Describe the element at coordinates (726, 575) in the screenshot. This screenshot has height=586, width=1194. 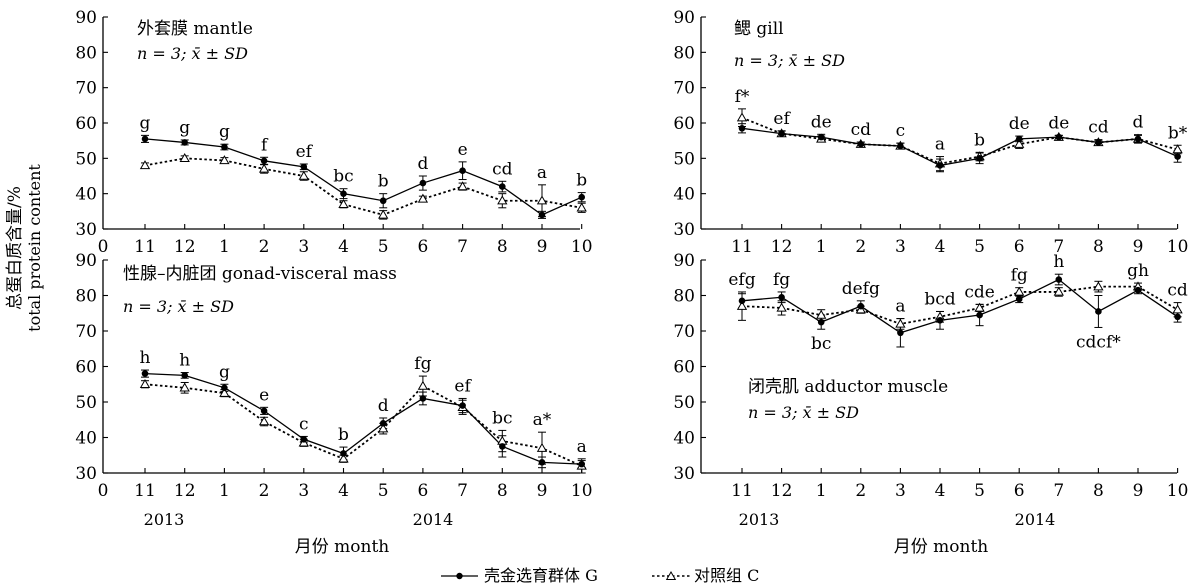
I see `legend-label-C: 对照组 C` at that location.